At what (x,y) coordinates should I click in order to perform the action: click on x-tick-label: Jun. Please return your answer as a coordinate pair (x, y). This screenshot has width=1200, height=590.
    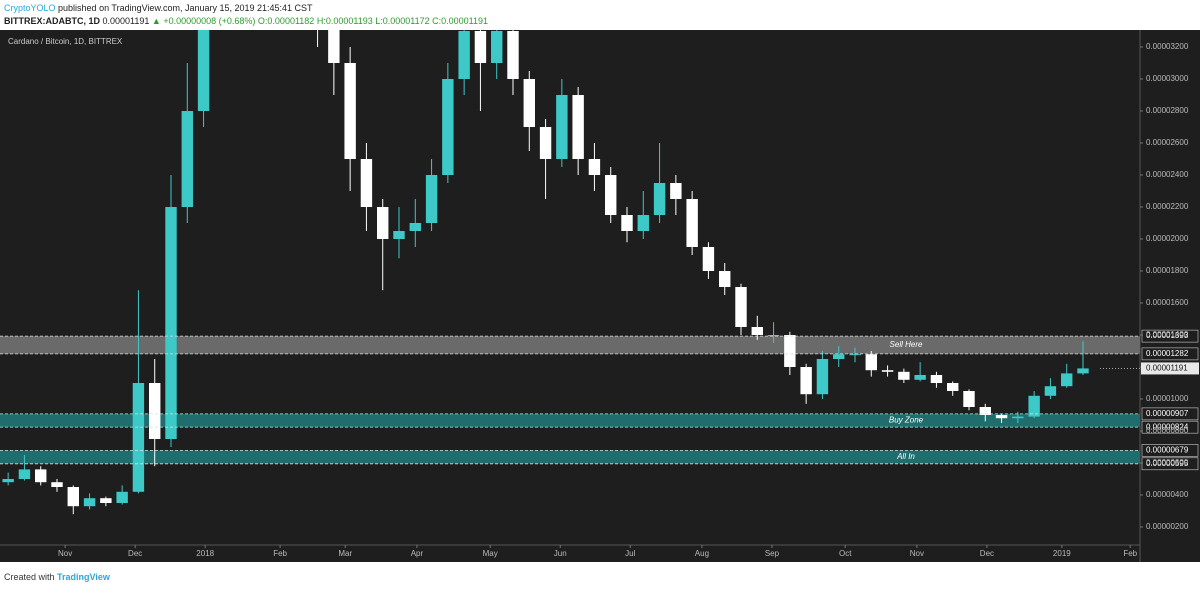
    Looking at the image, I should click on (560, 553).